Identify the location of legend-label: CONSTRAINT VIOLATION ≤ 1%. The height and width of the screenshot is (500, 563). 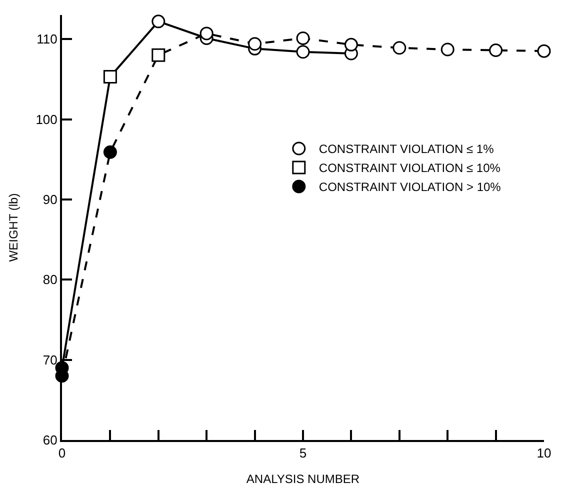
(406, 149).